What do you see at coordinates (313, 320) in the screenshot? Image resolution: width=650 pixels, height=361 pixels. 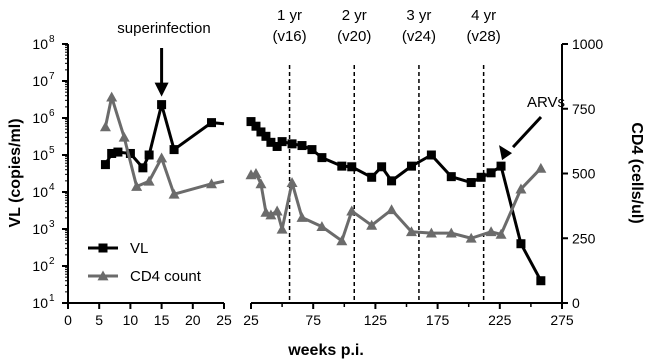 I see `x-tick-label: 75` at bounding box center [313, 320].